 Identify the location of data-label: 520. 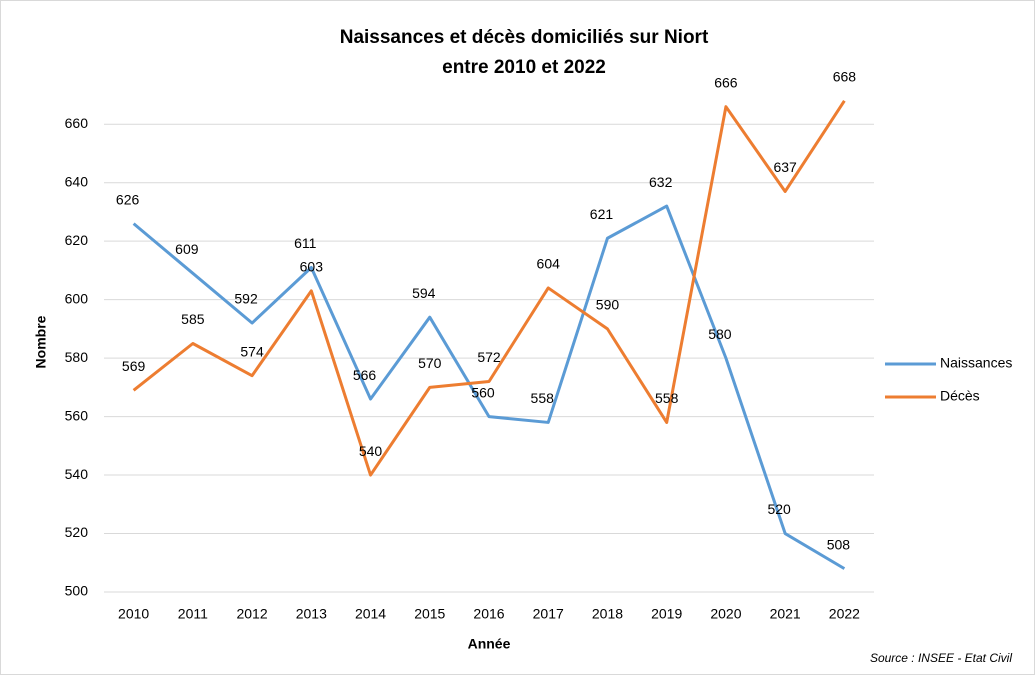
(779, 509).